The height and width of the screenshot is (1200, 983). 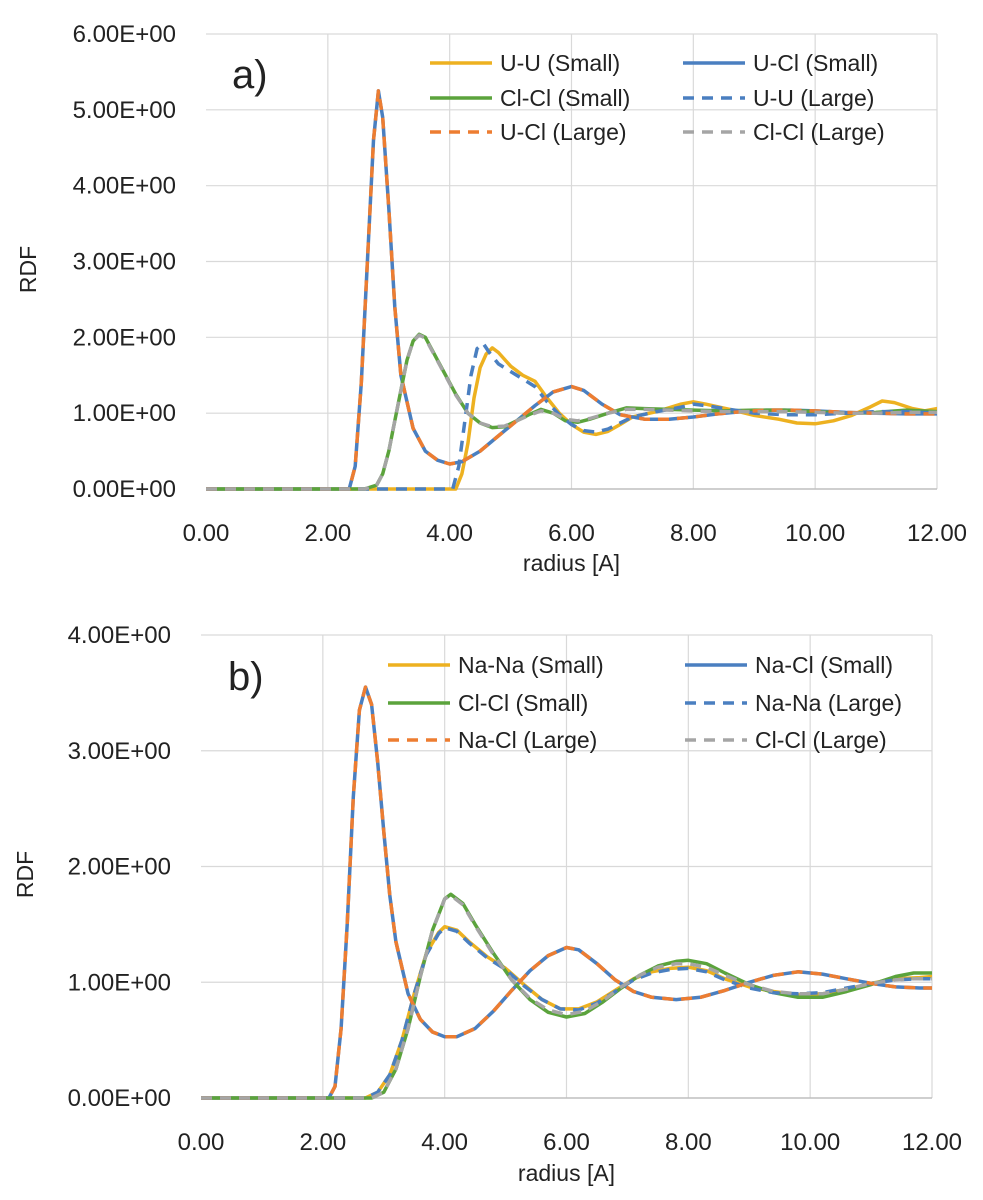 What do you see at coordinates (124, 34) in the screenshot?
I see `y-tick-label: 6.00E+00` at bounding box center [124, 34].